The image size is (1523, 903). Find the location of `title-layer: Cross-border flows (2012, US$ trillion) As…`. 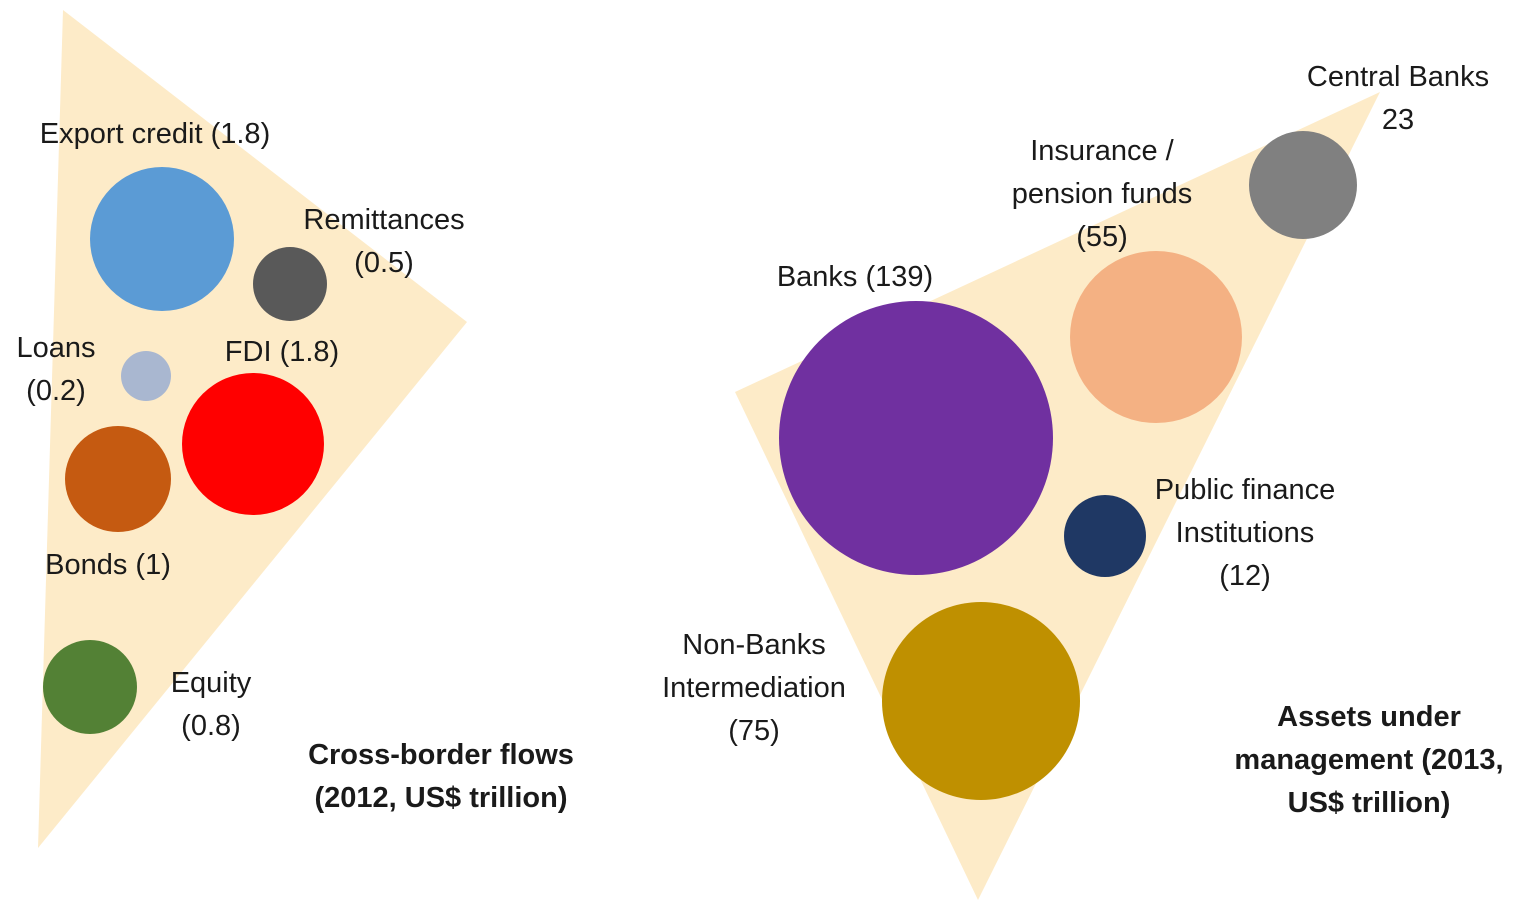

title-layer: Cross-border flows (2012, US$ trillion) As… is located at coordinates (906, 760).